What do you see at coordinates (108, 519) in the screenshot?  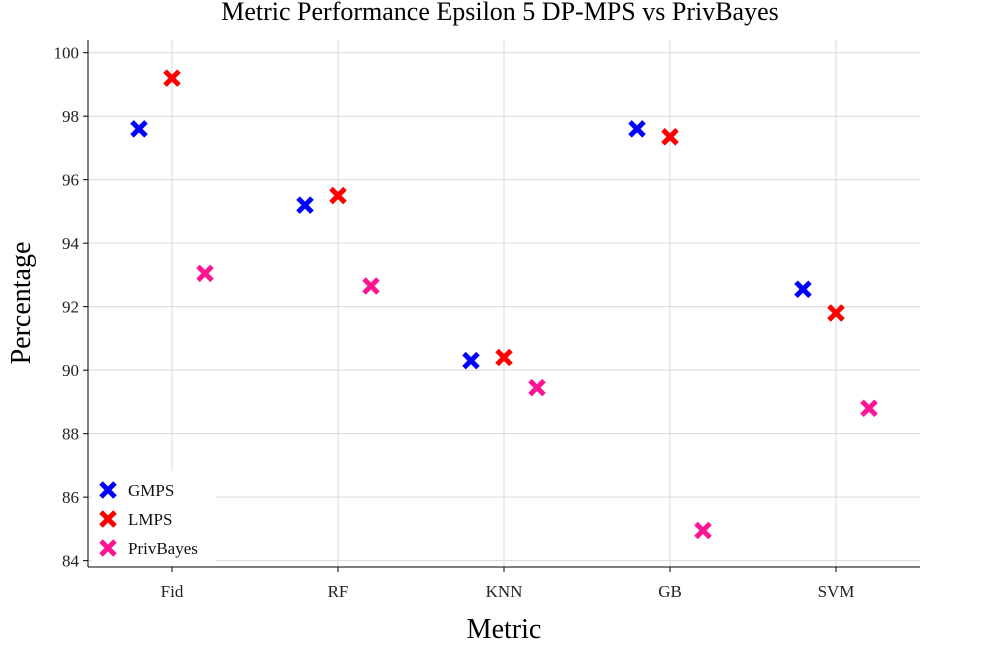 I see `legend-marker-lmps` at bounding box center [108, 519].